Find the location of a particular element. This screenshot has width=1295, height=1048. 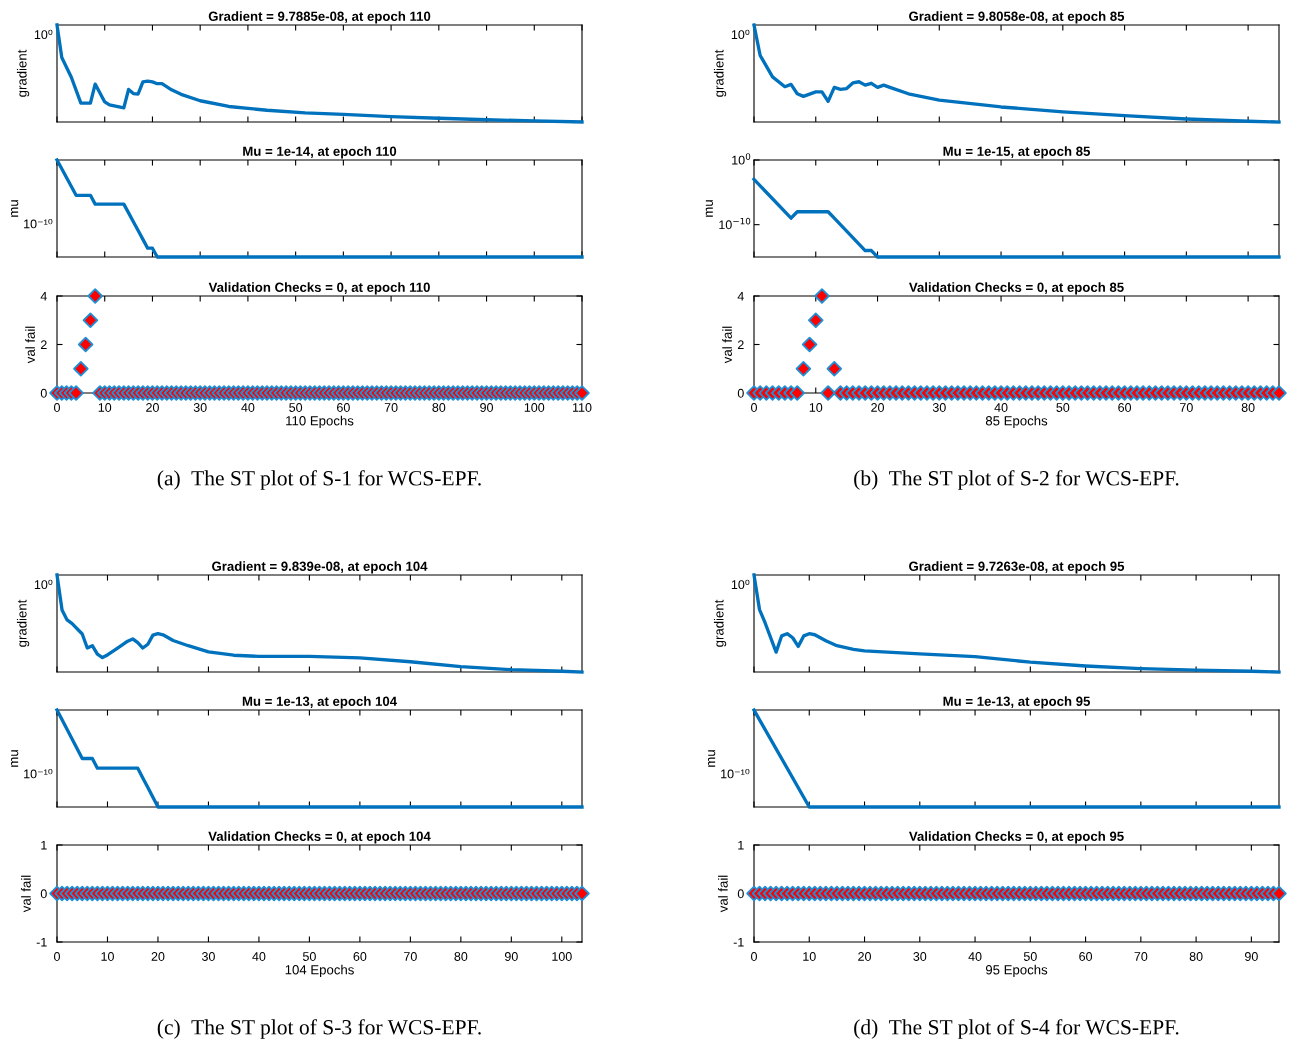

chart-title: Gradient = 9.8058e-08, at epoch 85 is located at coordinates (1017, 17).